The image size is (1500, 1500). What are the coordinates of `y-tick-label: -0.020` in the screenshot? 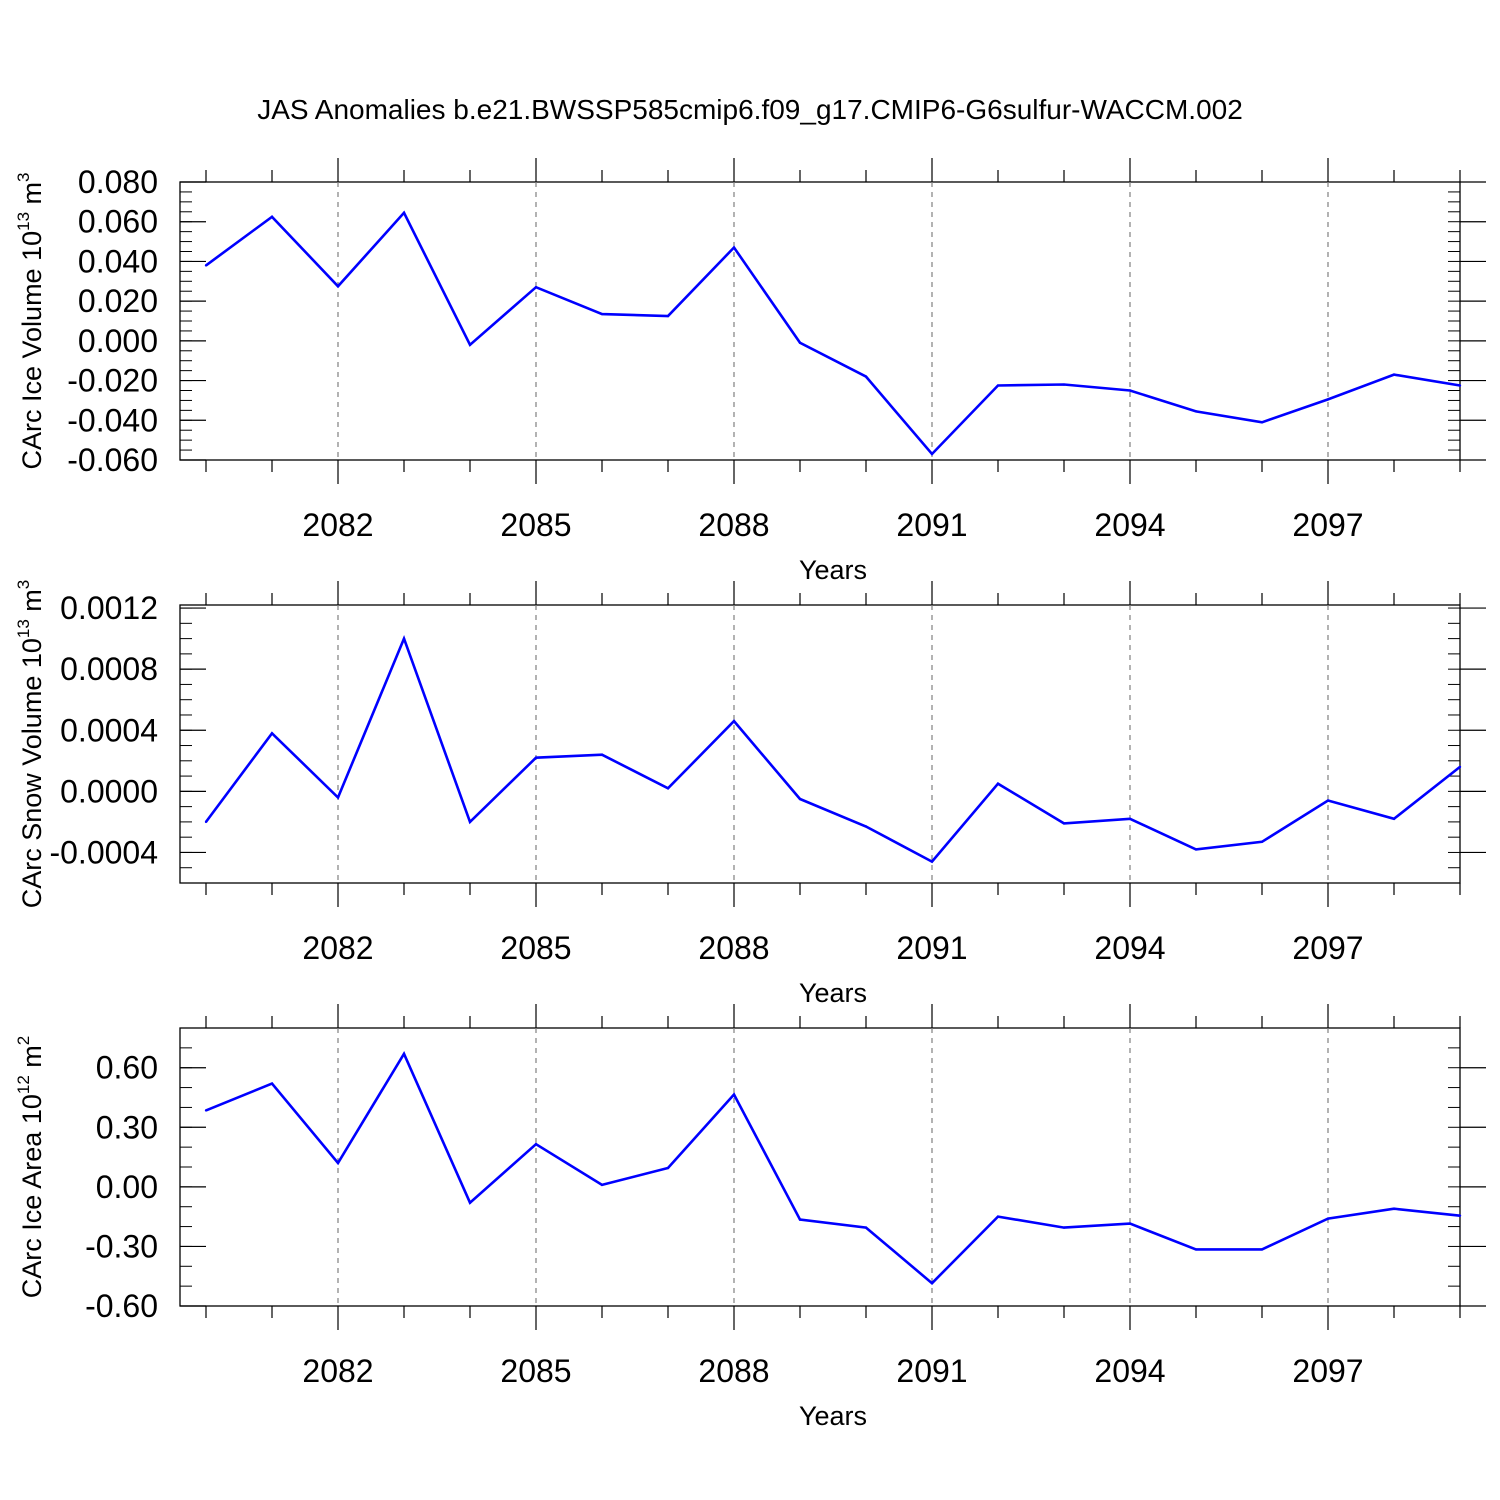 It's located at (112, 381).